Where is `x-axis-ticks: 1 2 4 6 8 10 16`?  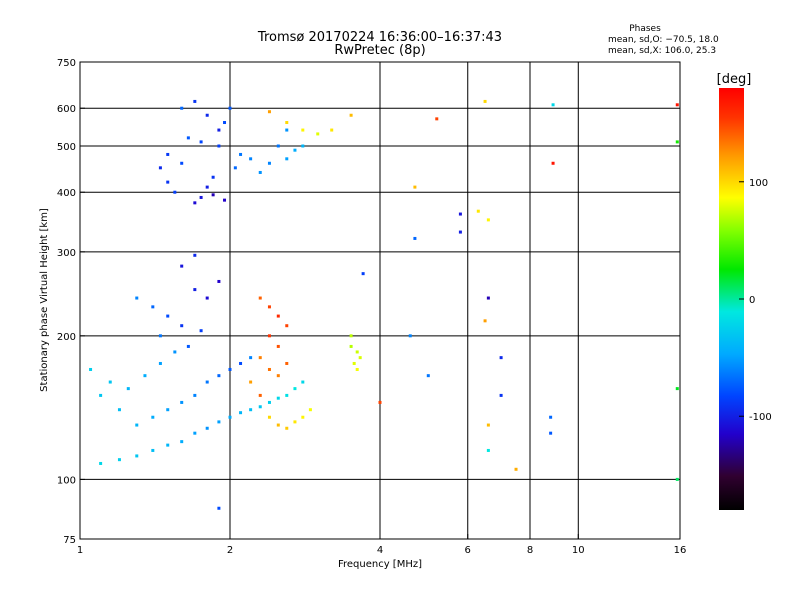
x-axis-ticks: 1 2 4 6 8 10 16 is located at coordinates (382, 545).